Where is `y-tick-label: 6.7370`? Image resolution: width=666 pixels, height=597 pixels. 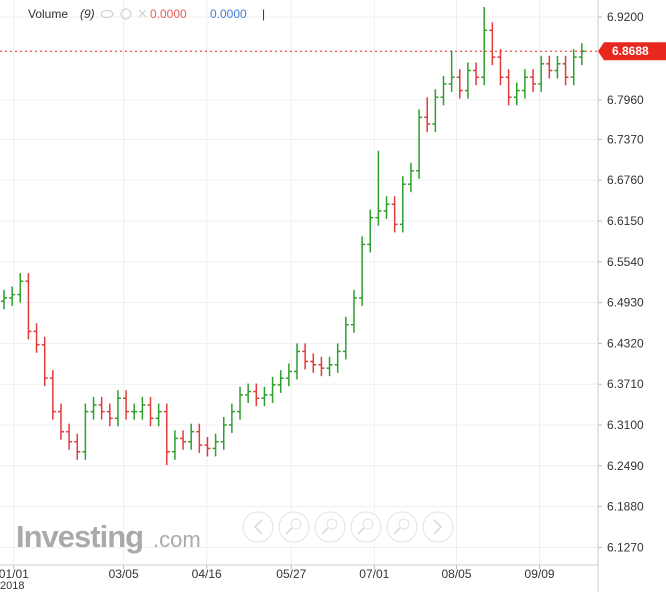
y-tick-label: 6.7370 is located at coordinates (625, 139).